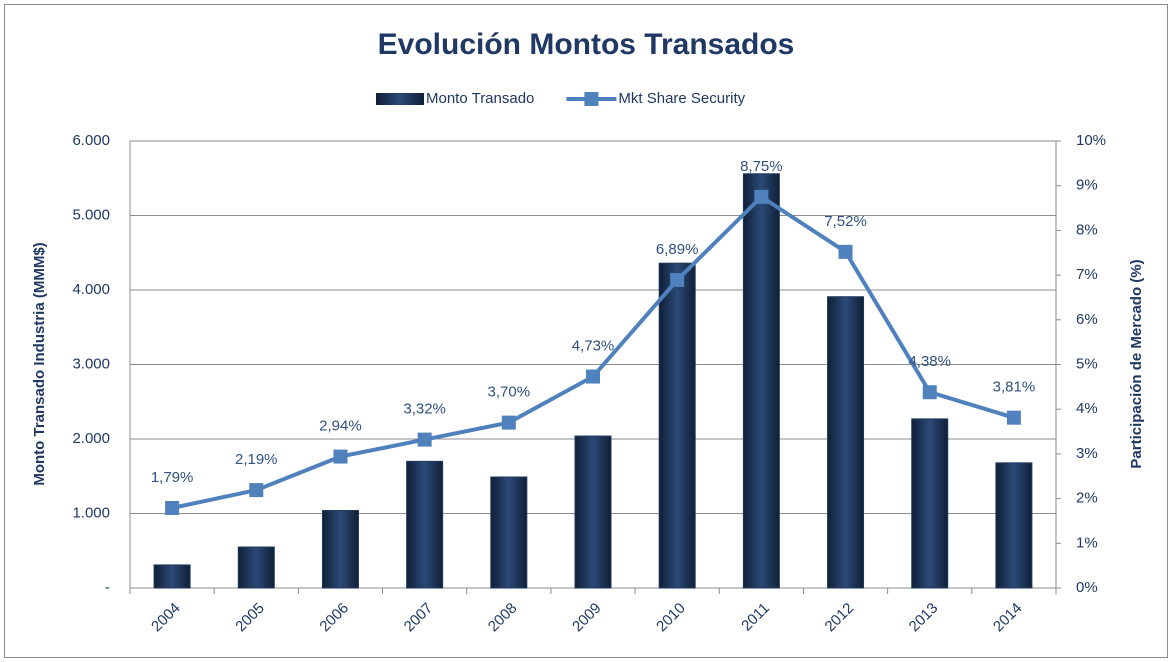  Describe the element at coordinates (172, 477) in the screenshot. I see `data-label: 1,79%` at that location.